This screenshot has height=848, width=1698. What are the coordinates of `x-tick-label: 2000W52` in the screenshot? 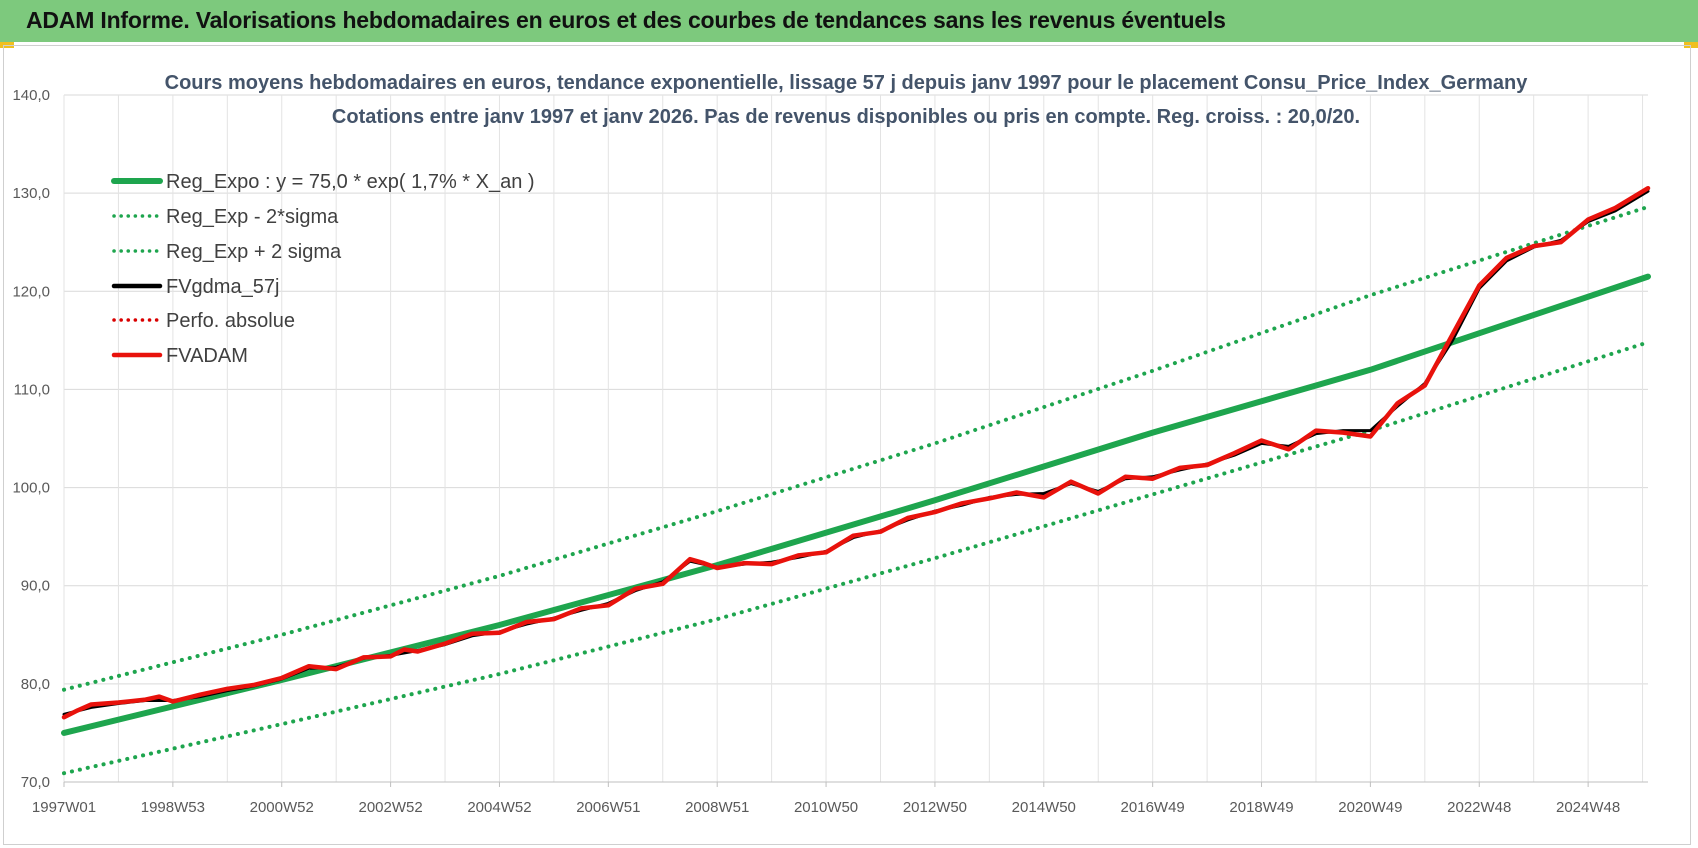 It's located at (282, 807).